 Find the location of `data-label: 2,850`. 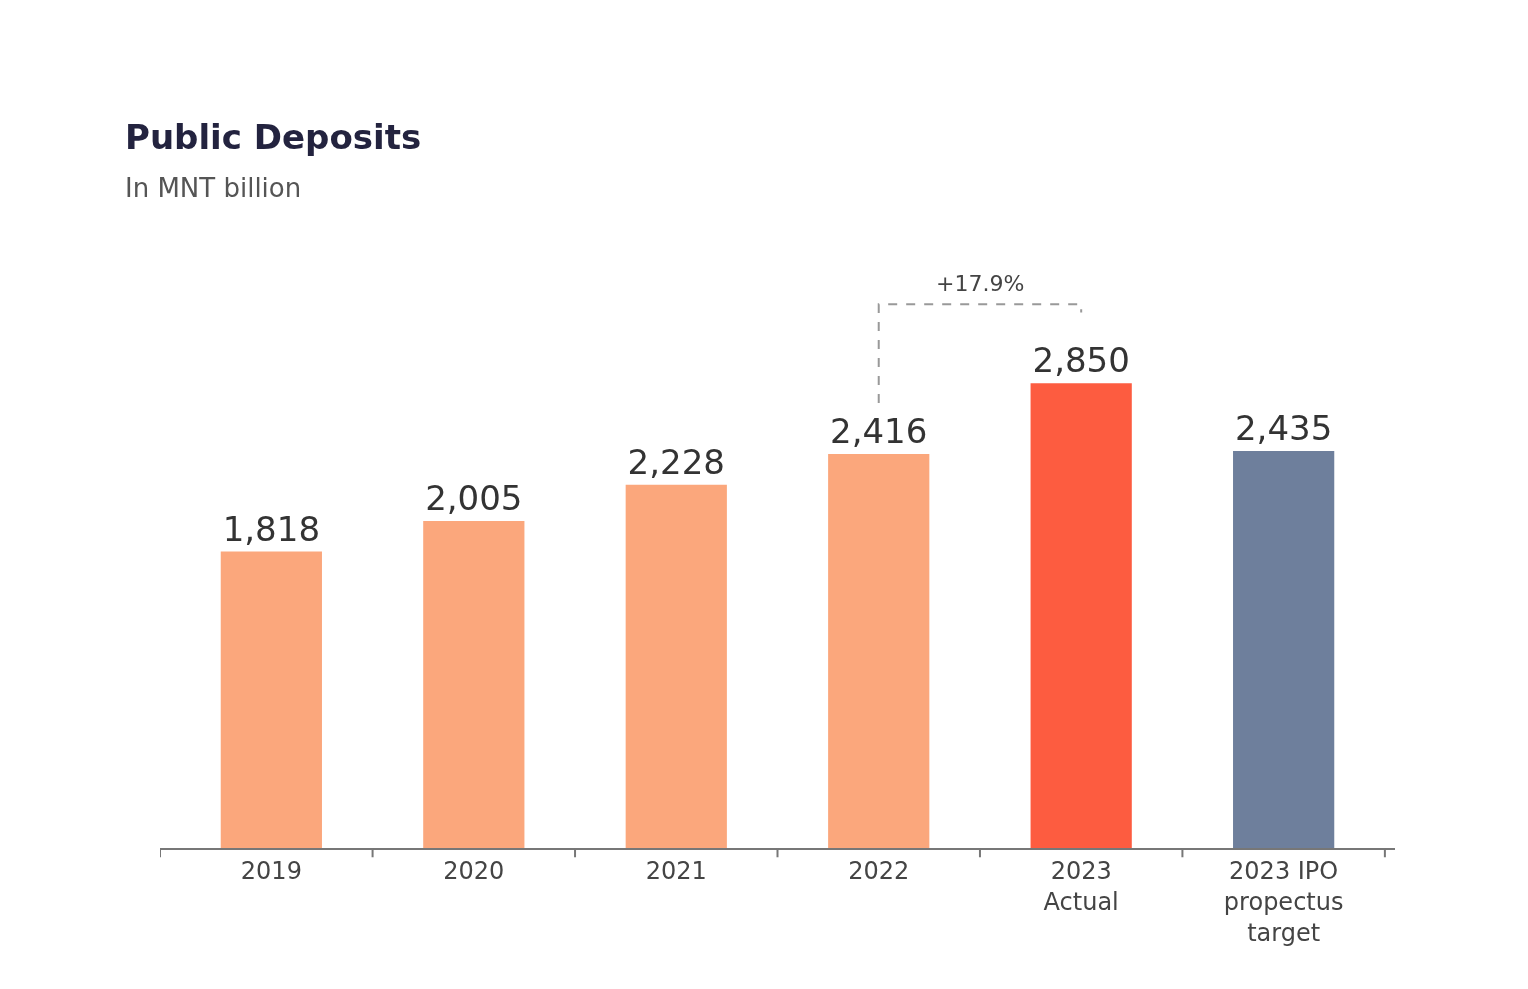

data-label: 2,850 is located at coordinates (1081, 360).